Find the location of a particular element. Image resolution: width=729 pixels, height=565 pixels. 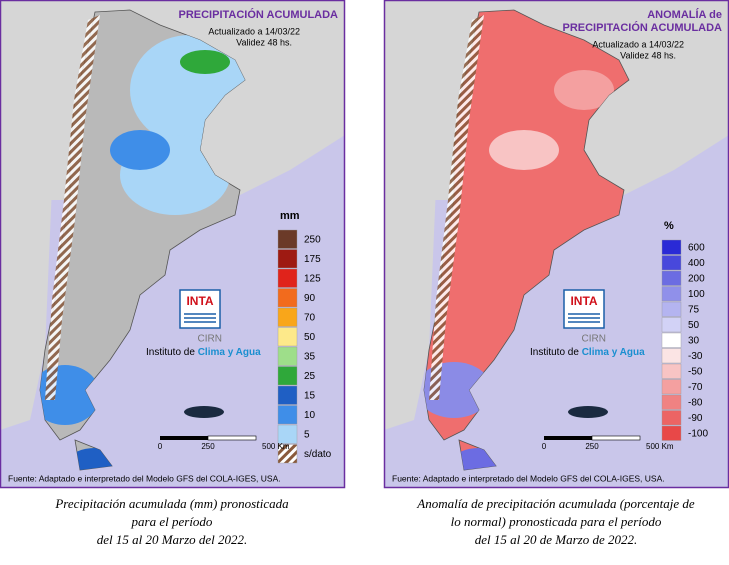

legend-label: 250 is located at coordinates (312, 239).